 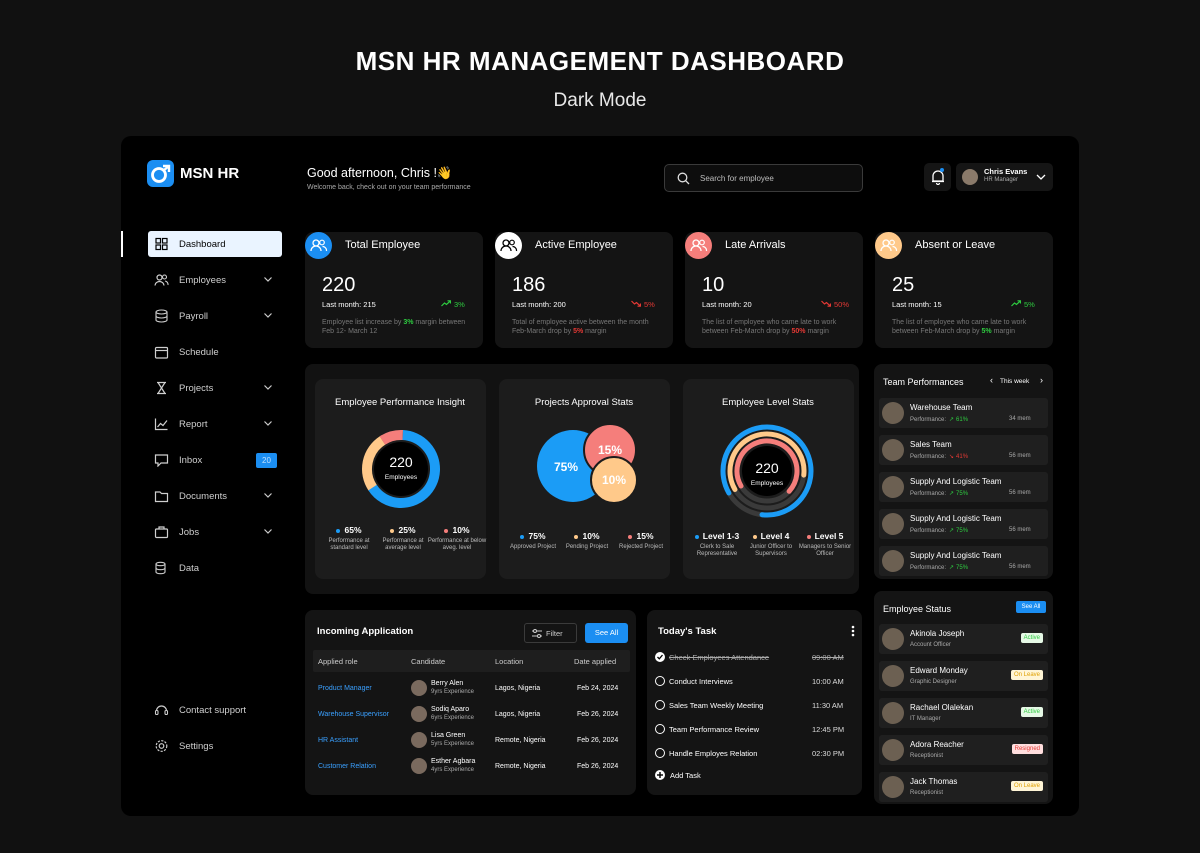 What do you see at coordinates (1006, 171) in the screenshot?
I see `user-name: Chris Evans` at bounding box center [1006, 171].